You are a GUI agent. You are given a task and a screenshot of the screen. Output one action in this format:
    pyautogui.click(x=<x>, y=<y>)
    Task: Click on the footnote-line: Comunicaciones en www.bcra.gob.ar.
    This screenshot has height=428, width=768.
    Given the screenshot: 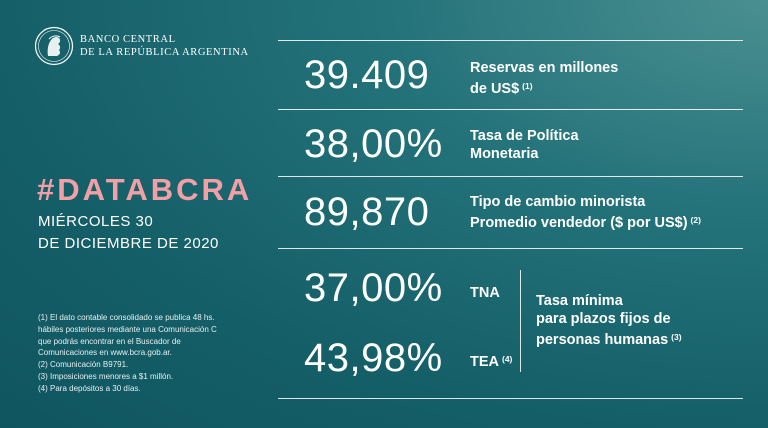 What is the action you would take?
    pyautogui.click(x=105, y=353)
    